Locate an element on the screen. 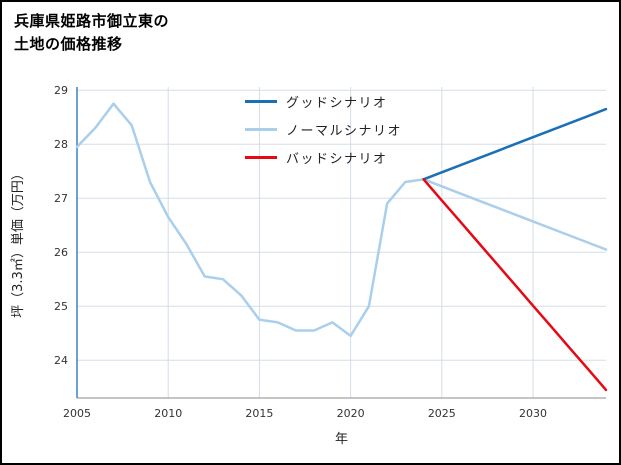 This screenshot has height=465, width=621. svg-text: 26 is located at coordinates (61, 252).